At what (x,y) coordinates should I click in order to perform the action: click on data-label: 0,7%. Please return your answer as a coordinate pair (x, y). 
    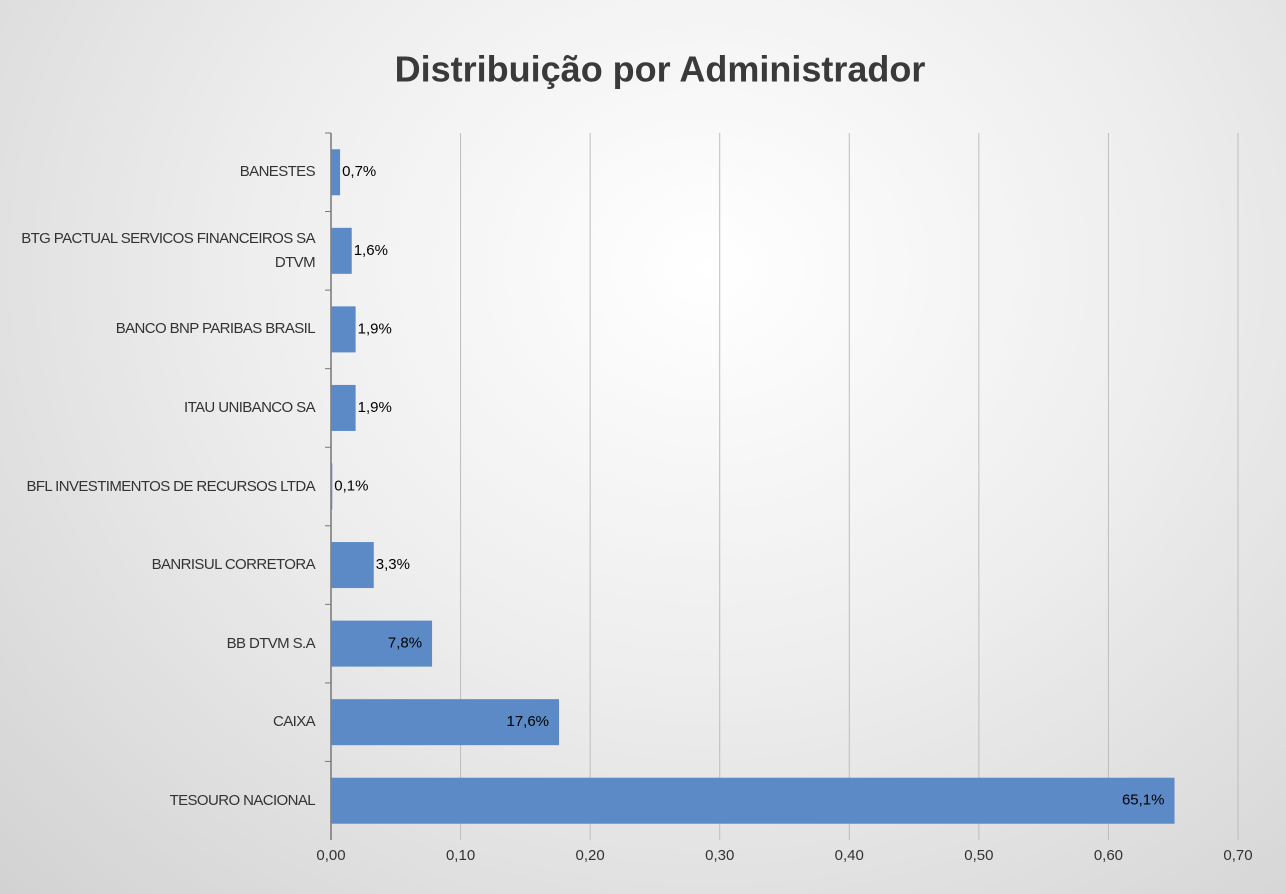
    Looking at the image, I should click on (359, 171).